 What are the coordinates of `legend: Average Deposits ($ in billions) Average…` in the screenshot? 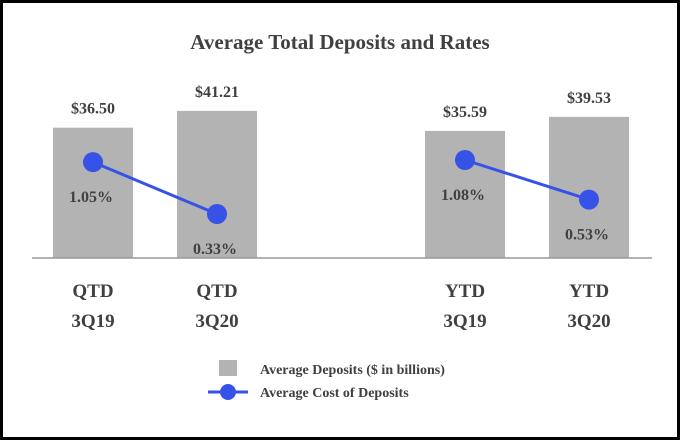 It's located at (326, 380).